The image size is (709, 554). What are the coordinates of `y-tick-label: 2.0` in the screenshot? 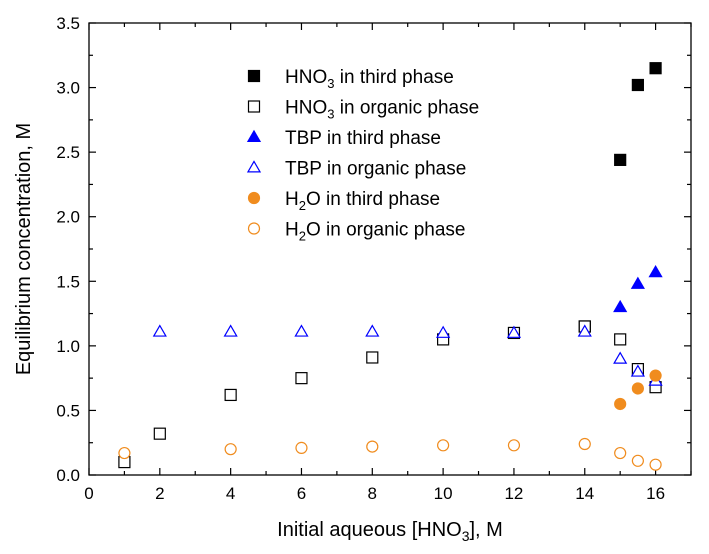 It's located at (68, 217).